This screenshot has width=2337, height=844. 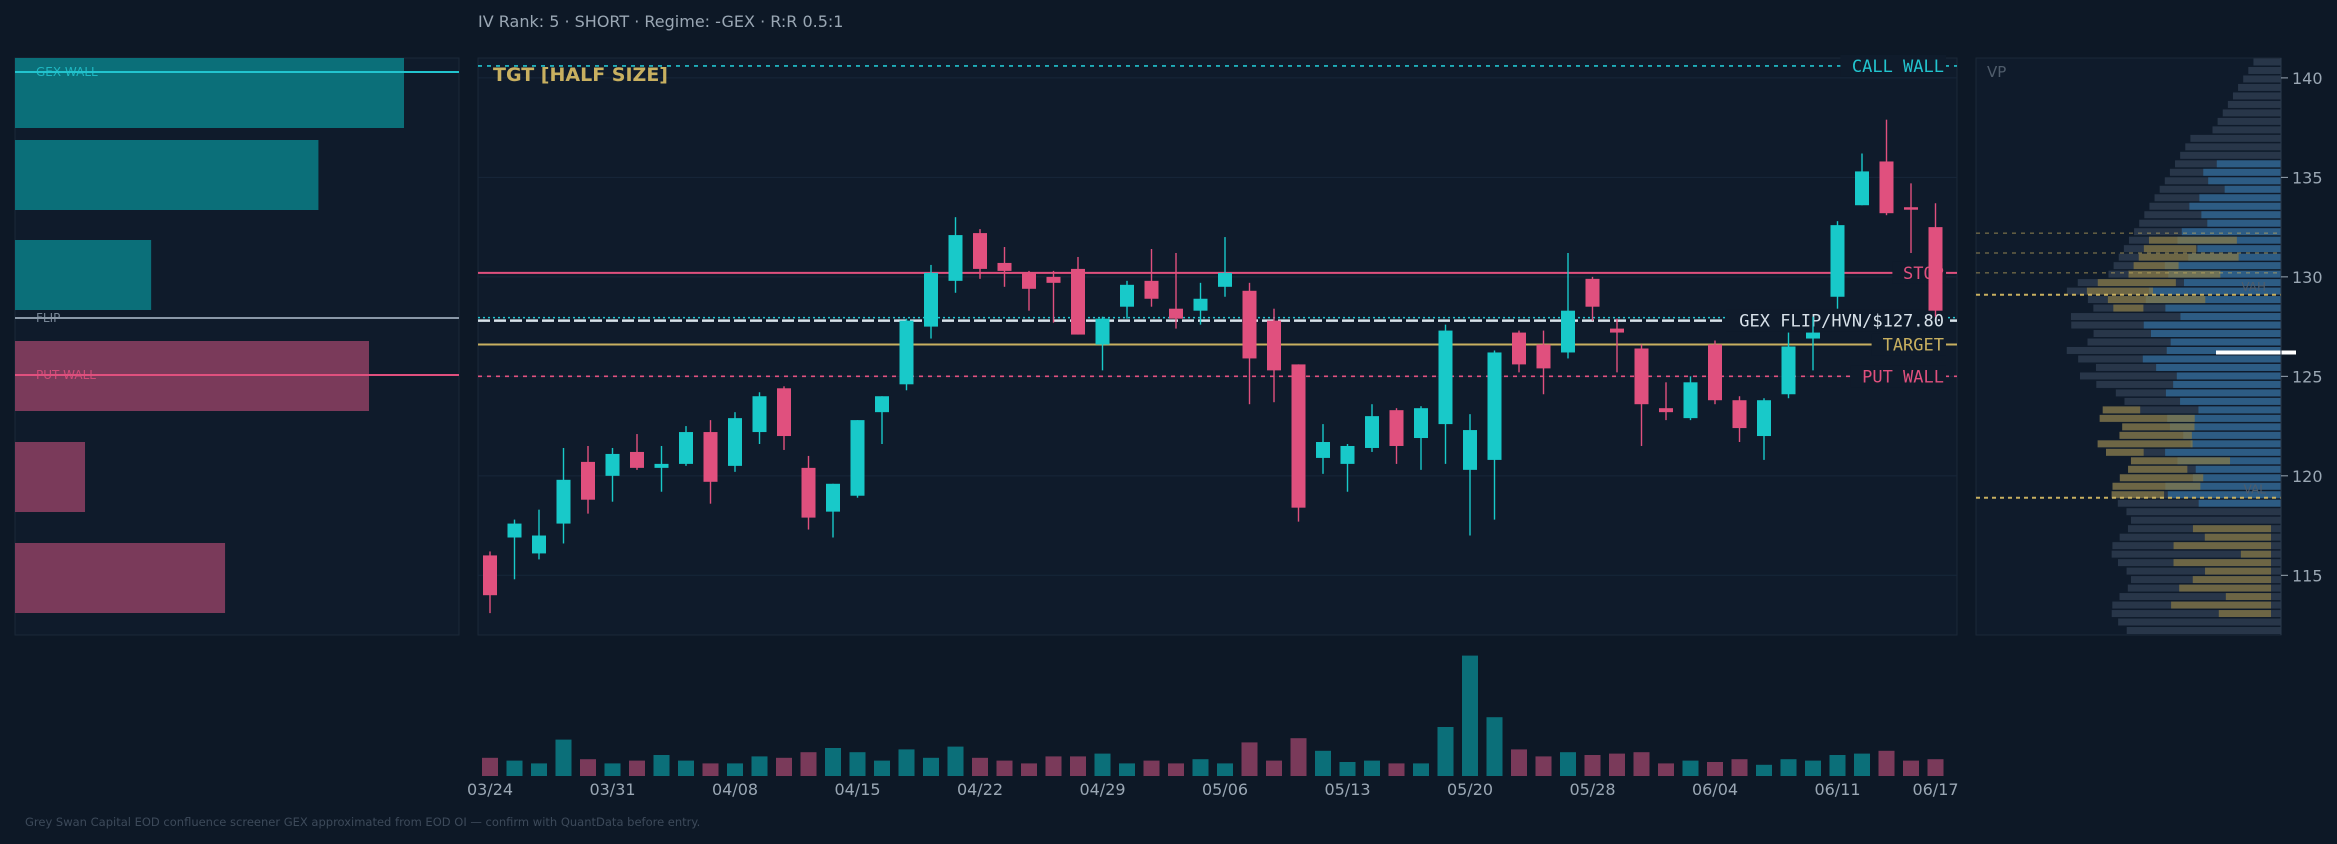 I want to click on gex-level-lines: GEX WALL FLIP PUT WALL, so click(x=237, y=223).